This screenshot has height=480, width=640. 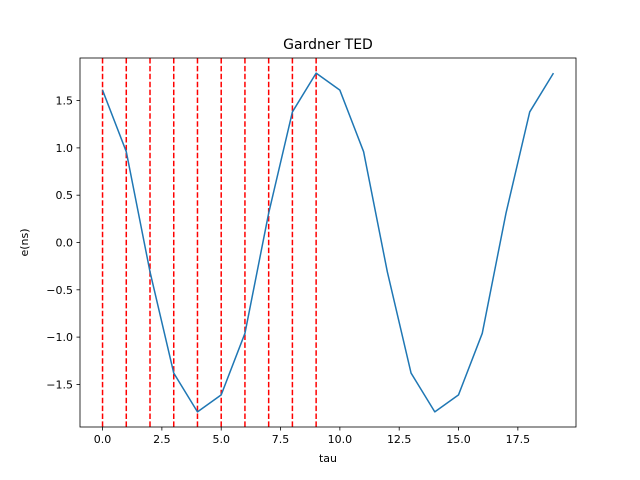 I want to click on y-tick-label: 1.5, so click(x=65, y=101).